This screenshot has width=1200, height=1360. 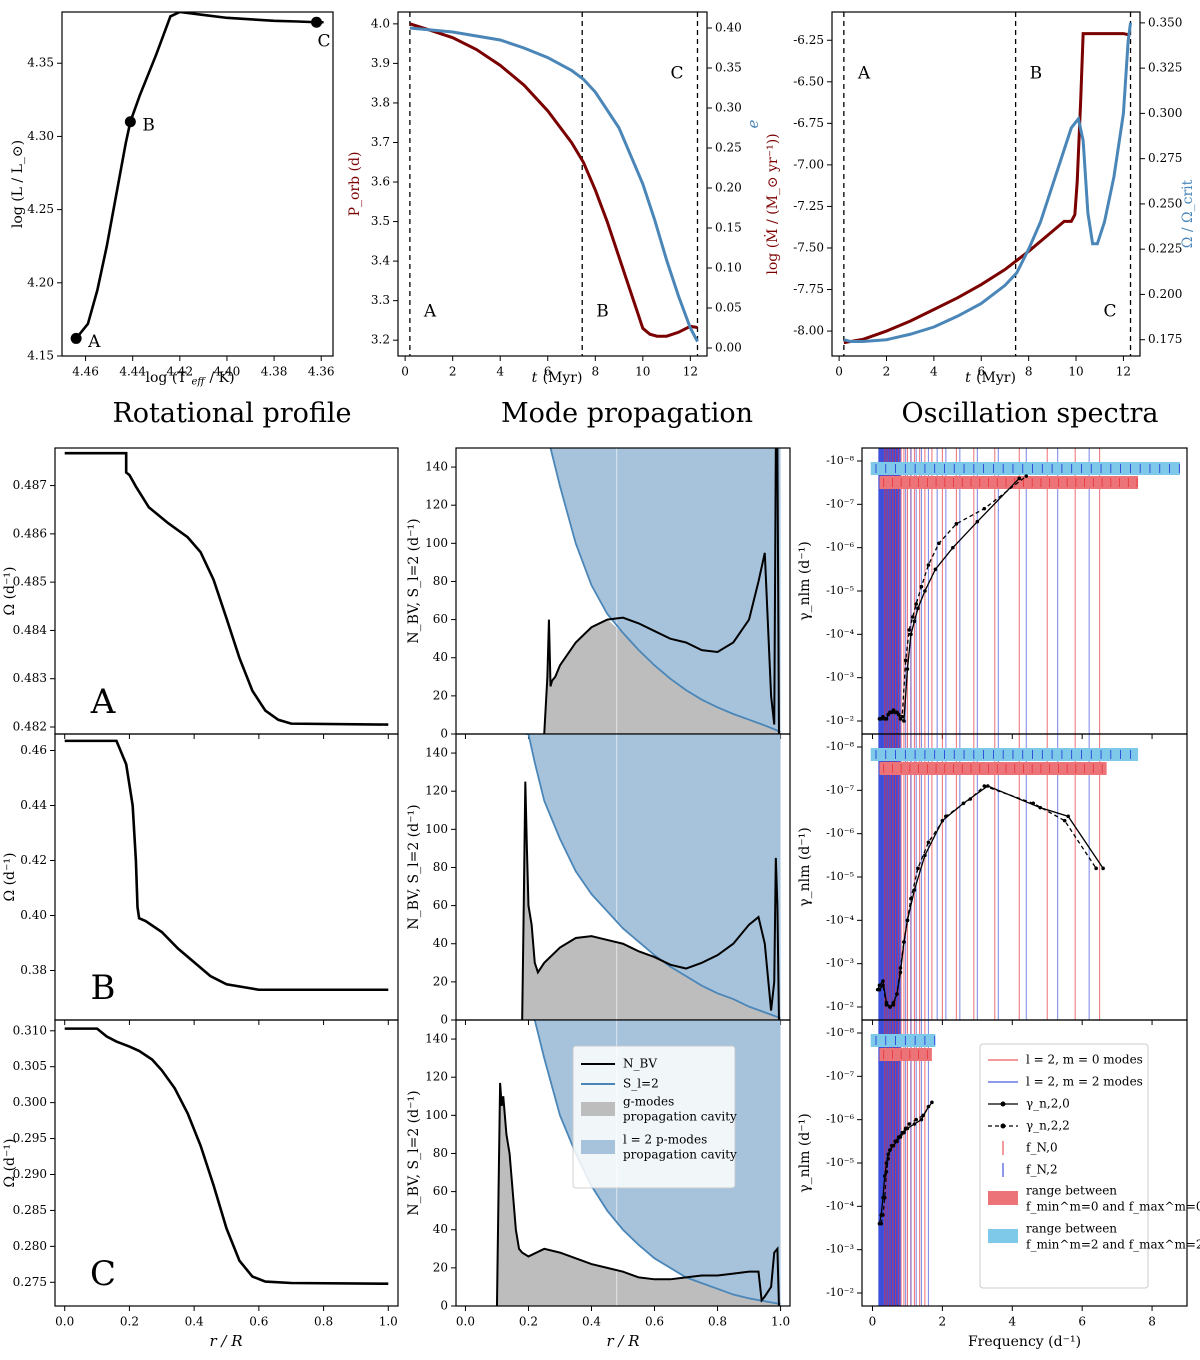 I want to click on y-tick-label-right: 0.40, so click(x=728, y=28).